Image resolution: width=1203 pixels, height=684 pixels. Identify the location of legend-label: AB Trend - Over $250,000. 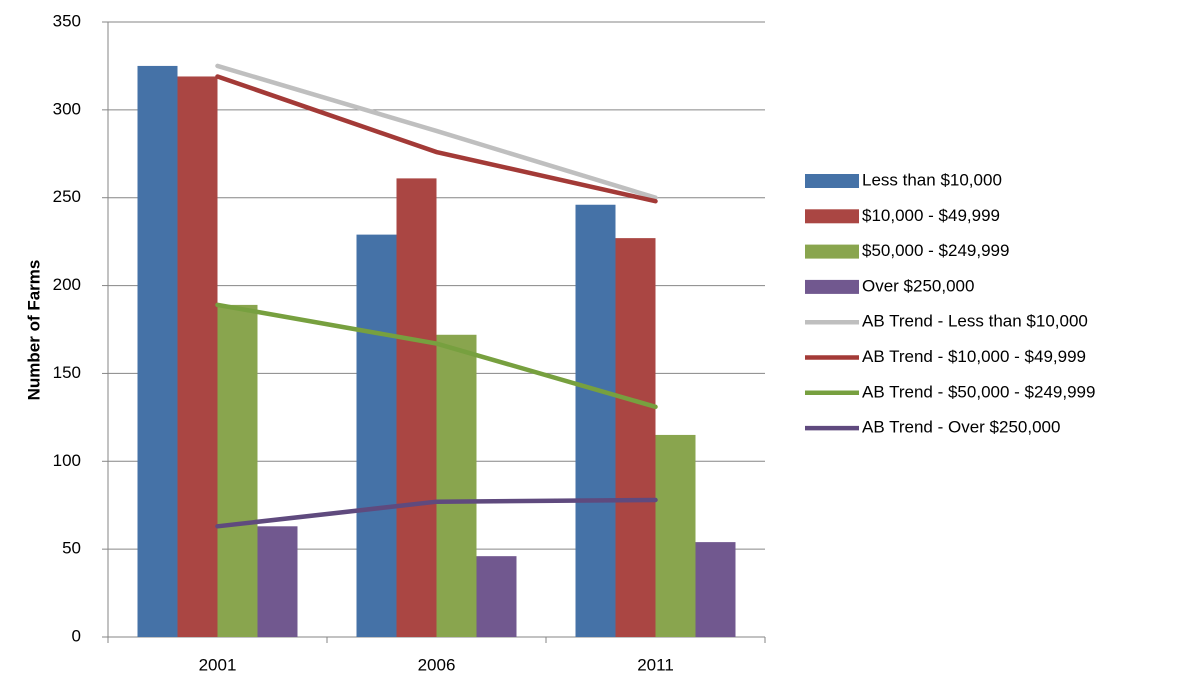
(961, 427).